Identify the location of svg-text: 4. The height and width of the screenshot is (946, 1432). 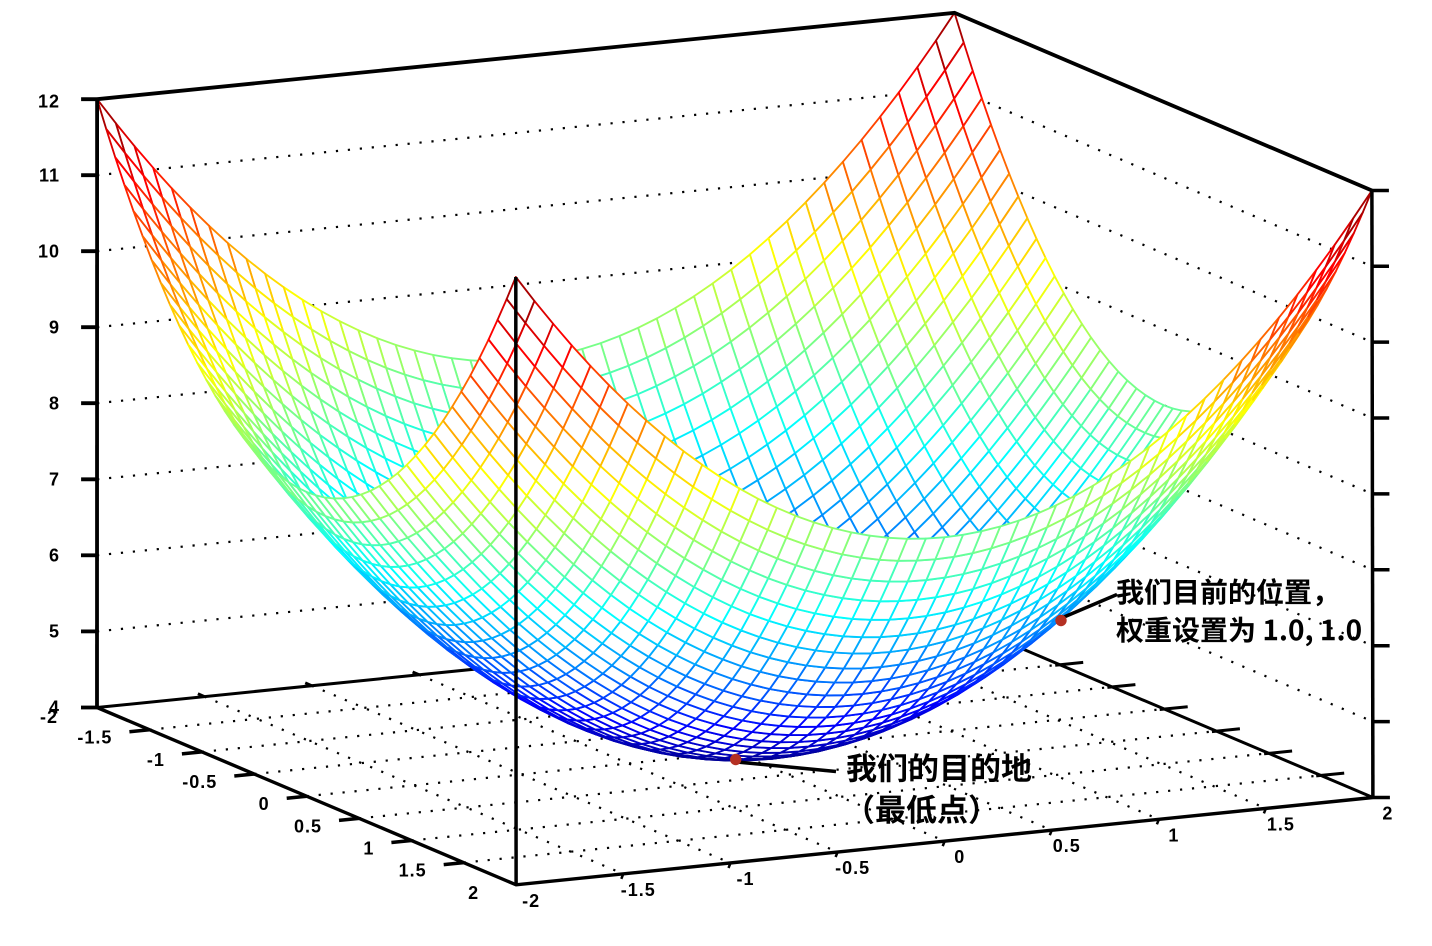
(54, 708).